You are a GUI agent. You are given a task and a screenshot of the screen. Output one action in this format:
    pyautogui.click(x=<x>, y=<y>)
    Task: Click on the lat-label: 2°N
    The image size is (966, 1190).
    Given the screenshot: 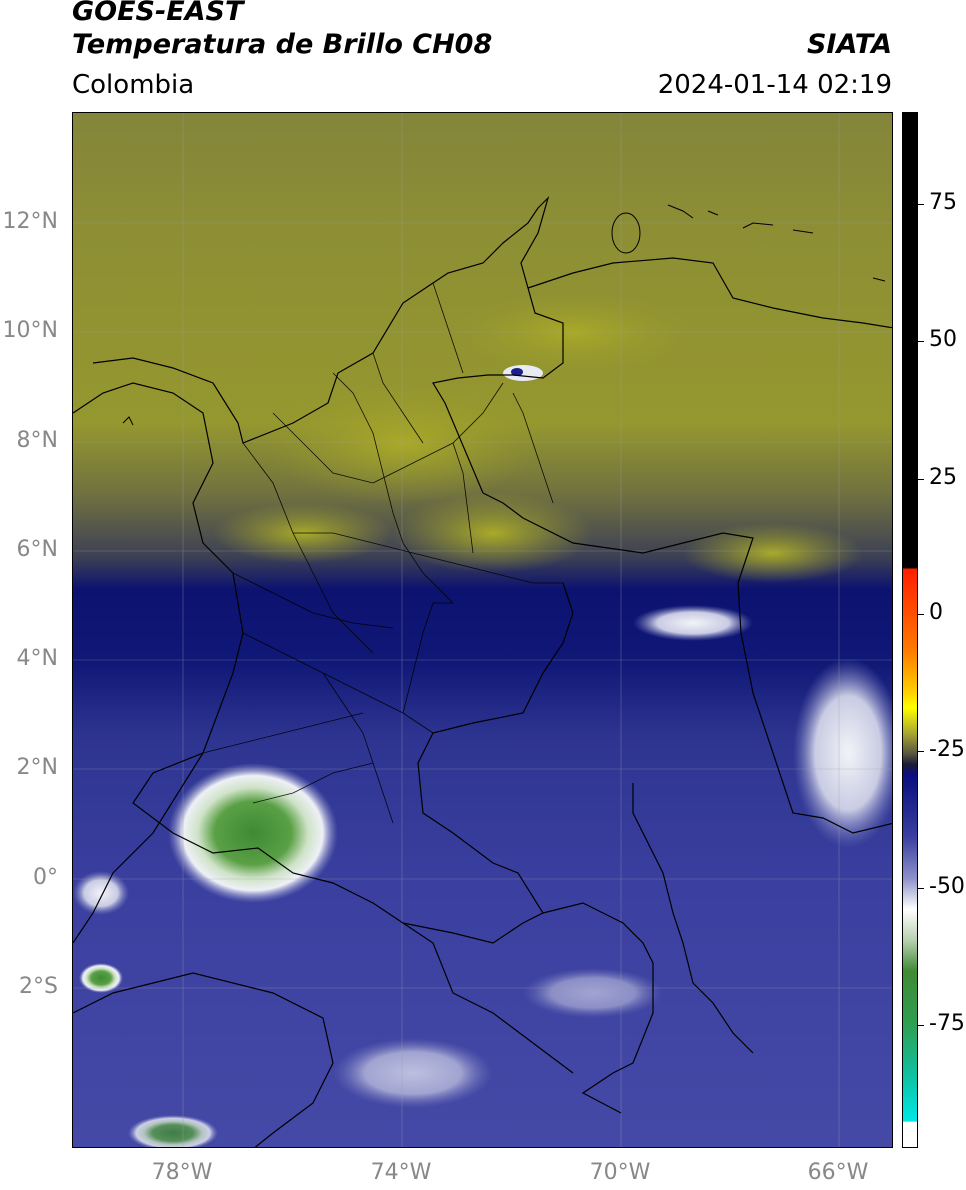 What is the action you would take?
    pyautogui.click(x=37, y=767)
    